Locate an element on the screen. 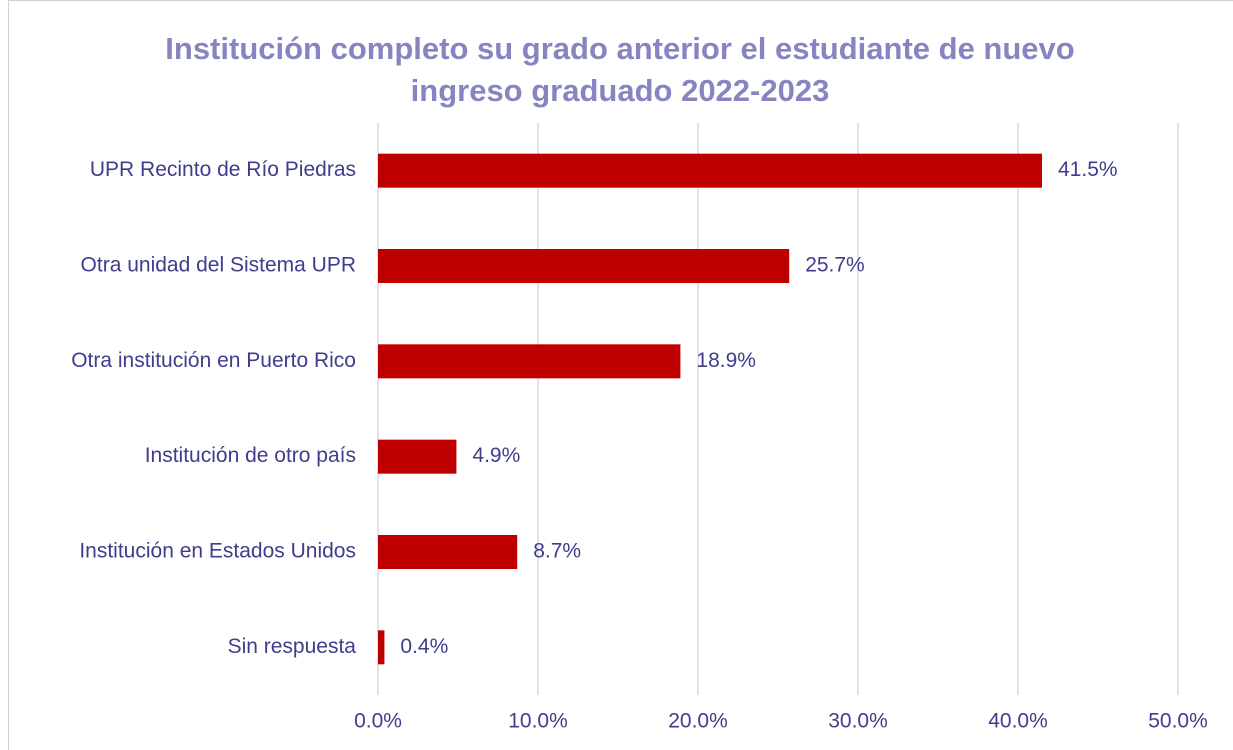  data-label: 18.9% is located at coordinates (726, 360).